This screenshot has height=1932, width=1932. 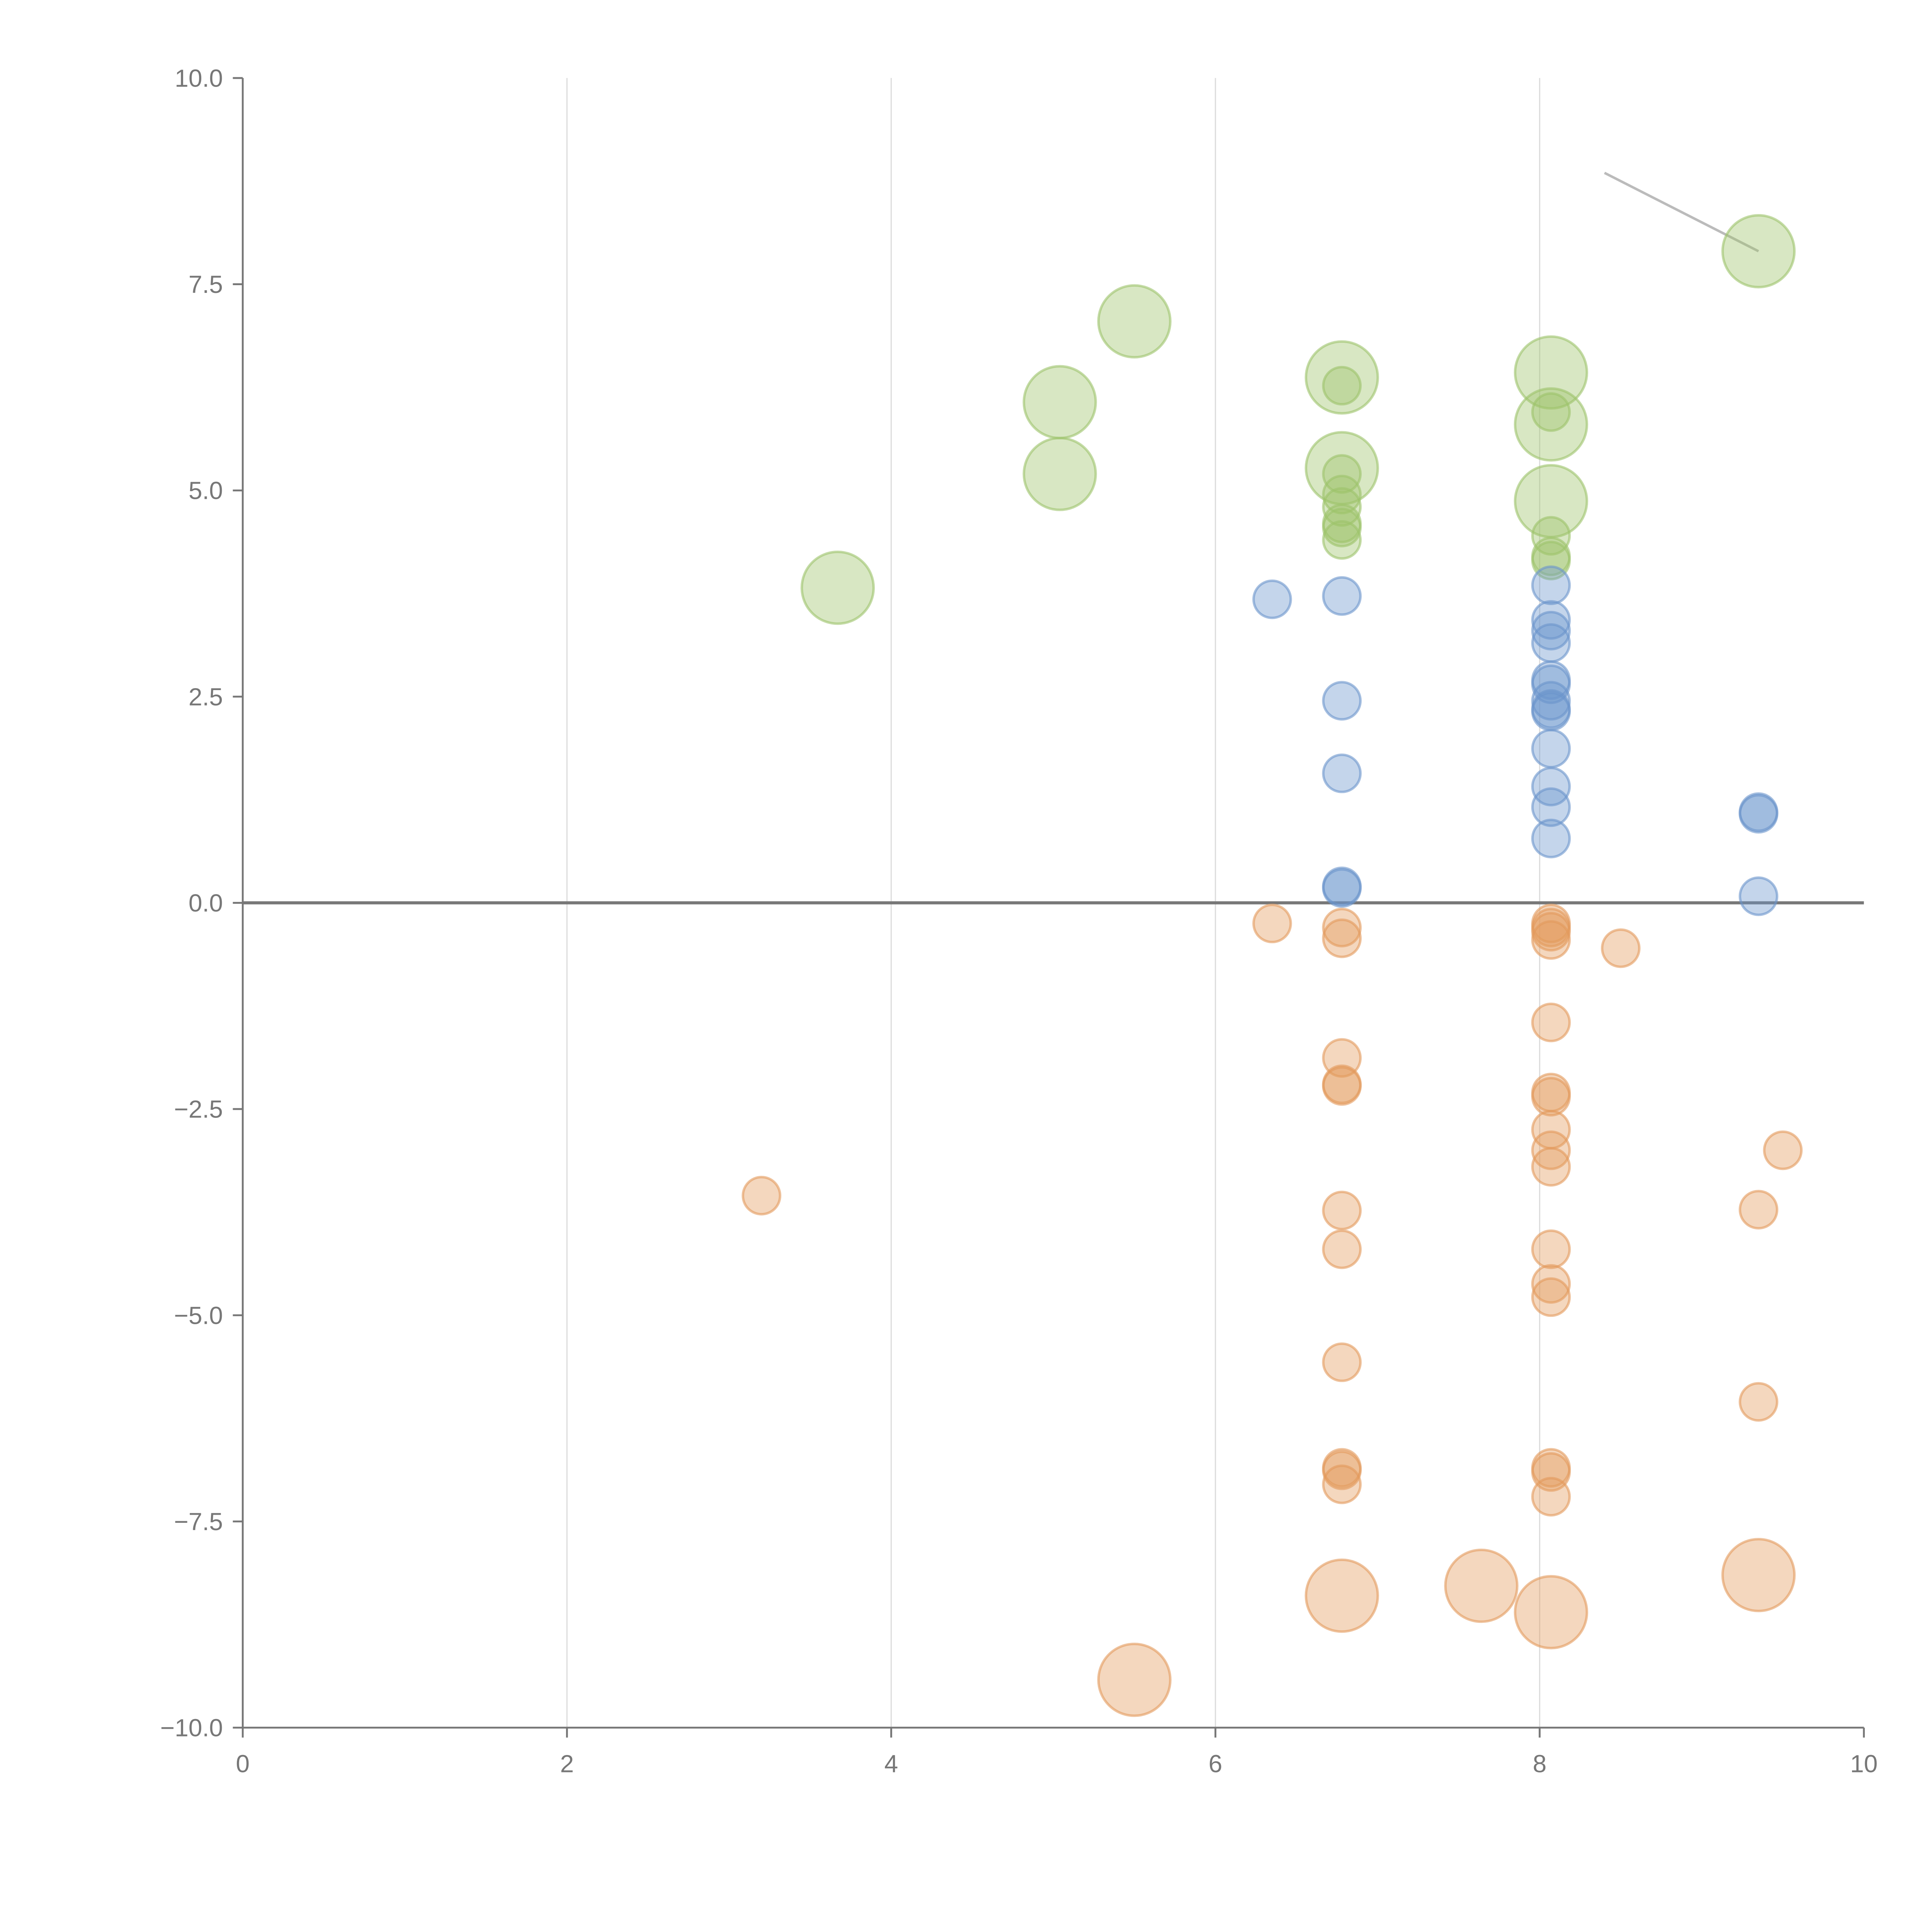 I want to click on x-tick-label: 2, so click(x=567, y=1764).